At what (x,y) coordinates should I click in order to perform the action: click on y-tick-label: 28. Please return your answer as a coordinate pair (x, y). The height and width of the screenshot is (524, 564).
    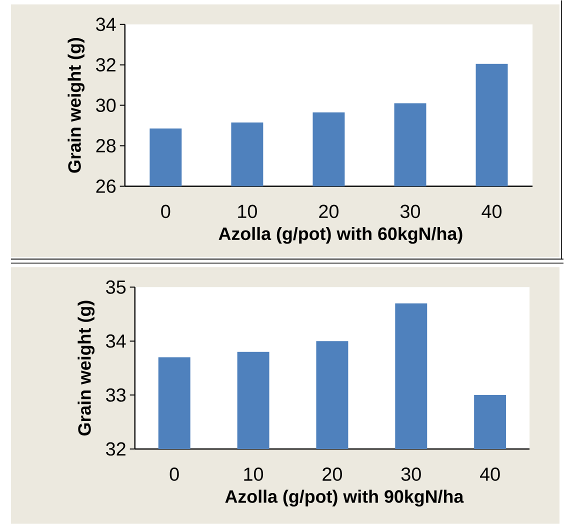
    Looking at the image, I should click on (106, 145).